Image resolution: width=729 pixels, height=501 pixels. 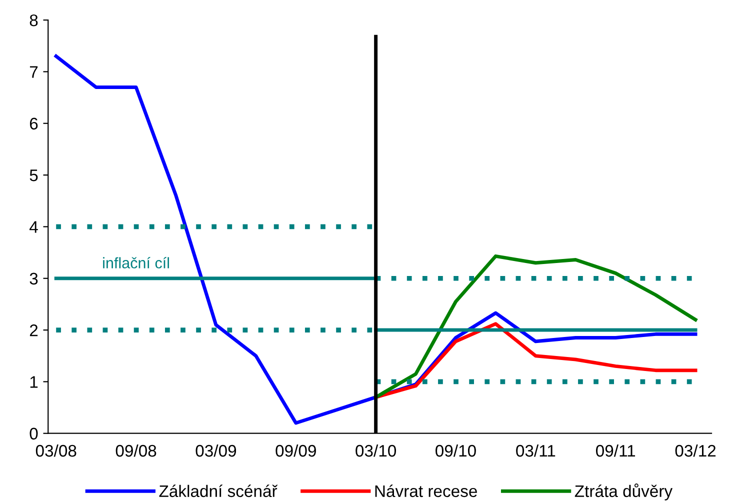 I want to click on x-tick-label: 03/10, so click(x=376, y=450).